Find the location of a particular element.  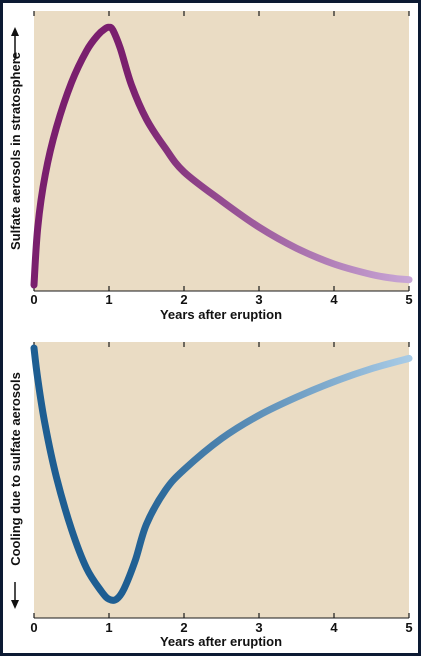

y-axis-label-text: Cooling due to sulfate aerosols is located at coordinates (15, 469).